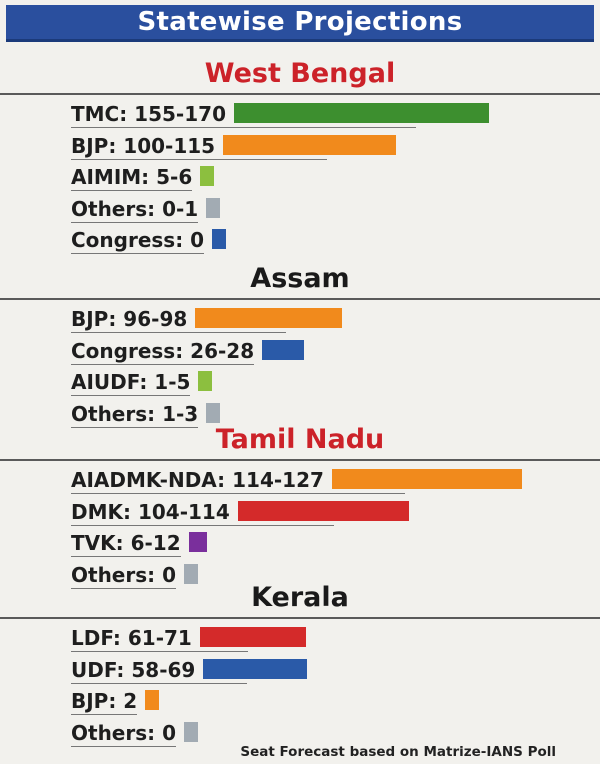 This screenshot has height=764, width=600. I want to click on bar-row: AIMIM: 5-6, so click(300, 177).